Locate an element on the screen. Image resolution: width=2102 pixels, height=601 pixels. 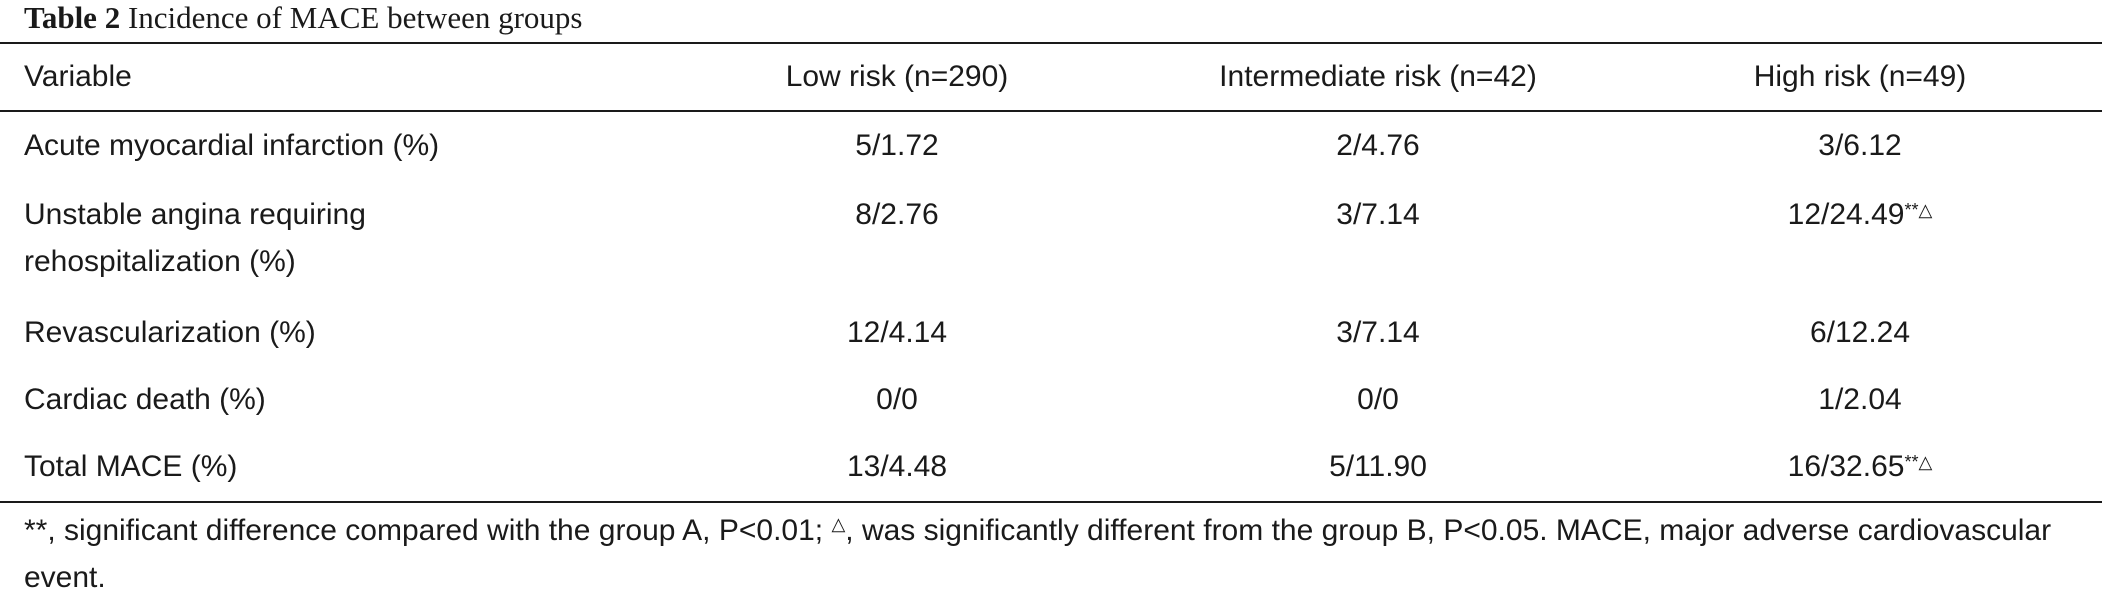
row-variable: Acute myocardial infarction (%) is located at coordinates (232, 145).